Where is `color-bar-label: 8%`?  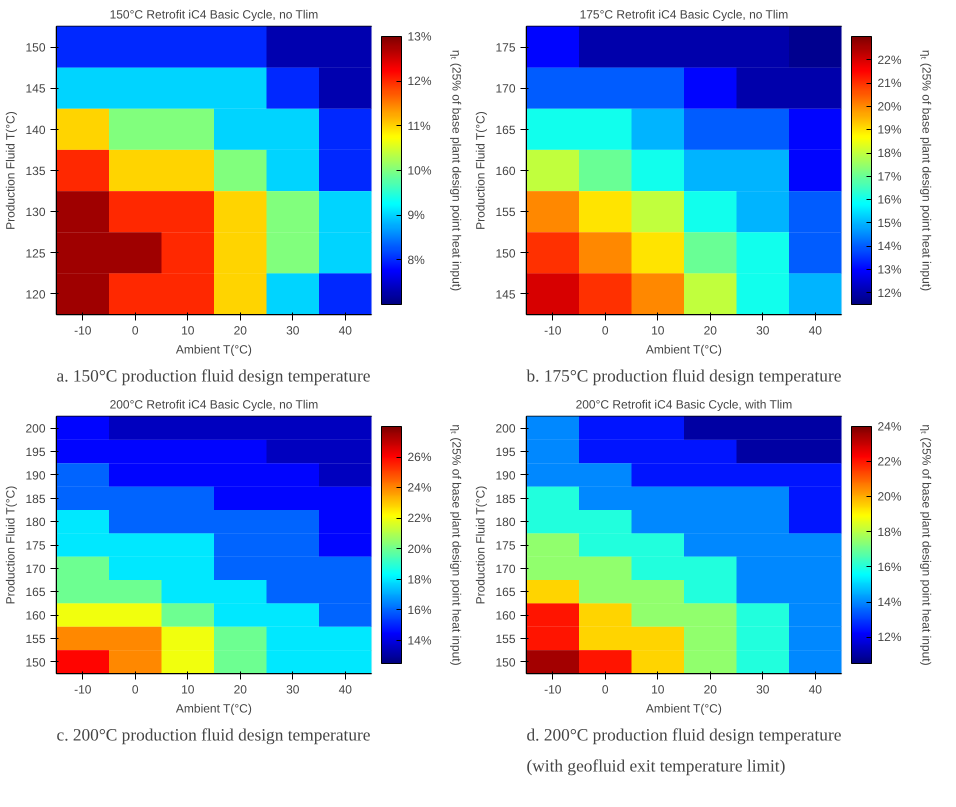 color-bar-label: 8% is located at coordinates (417, 259).